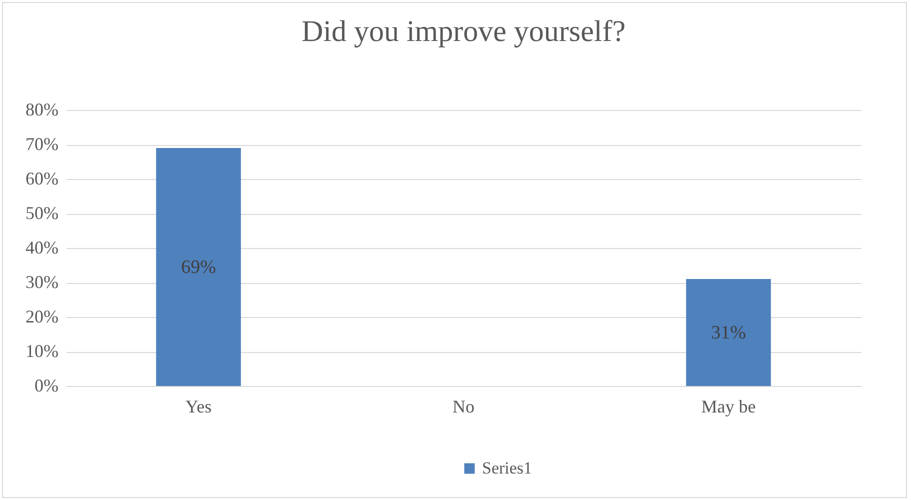  What do you see at coordinates (463, 406) in the screenshot?
I see `x-tick-label: No` at bounding box center [463, 406].